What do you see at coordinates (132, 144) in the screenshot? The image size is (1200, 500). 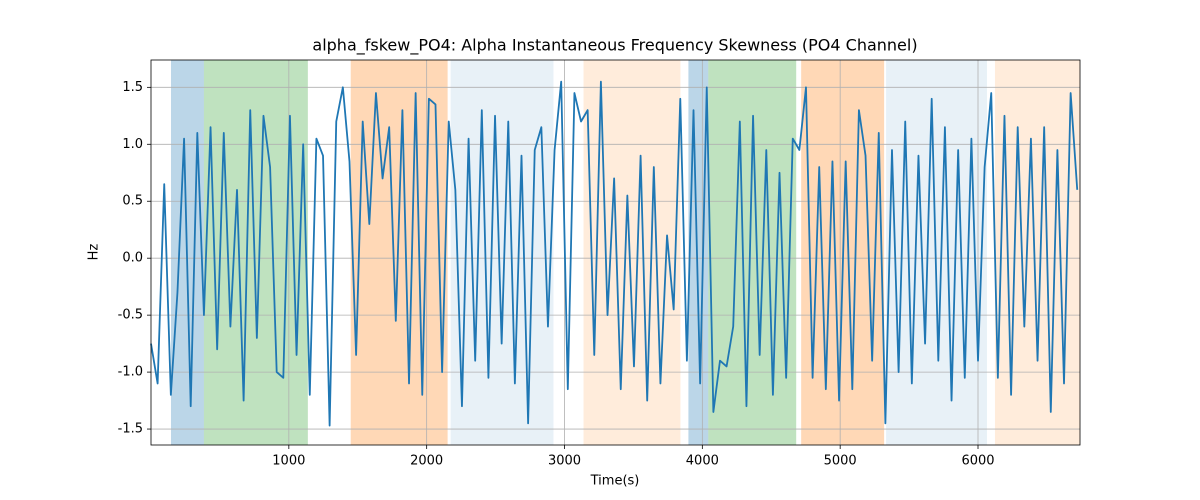 I see `y-tick-label: 1.0` at bounding box center [132, 144].